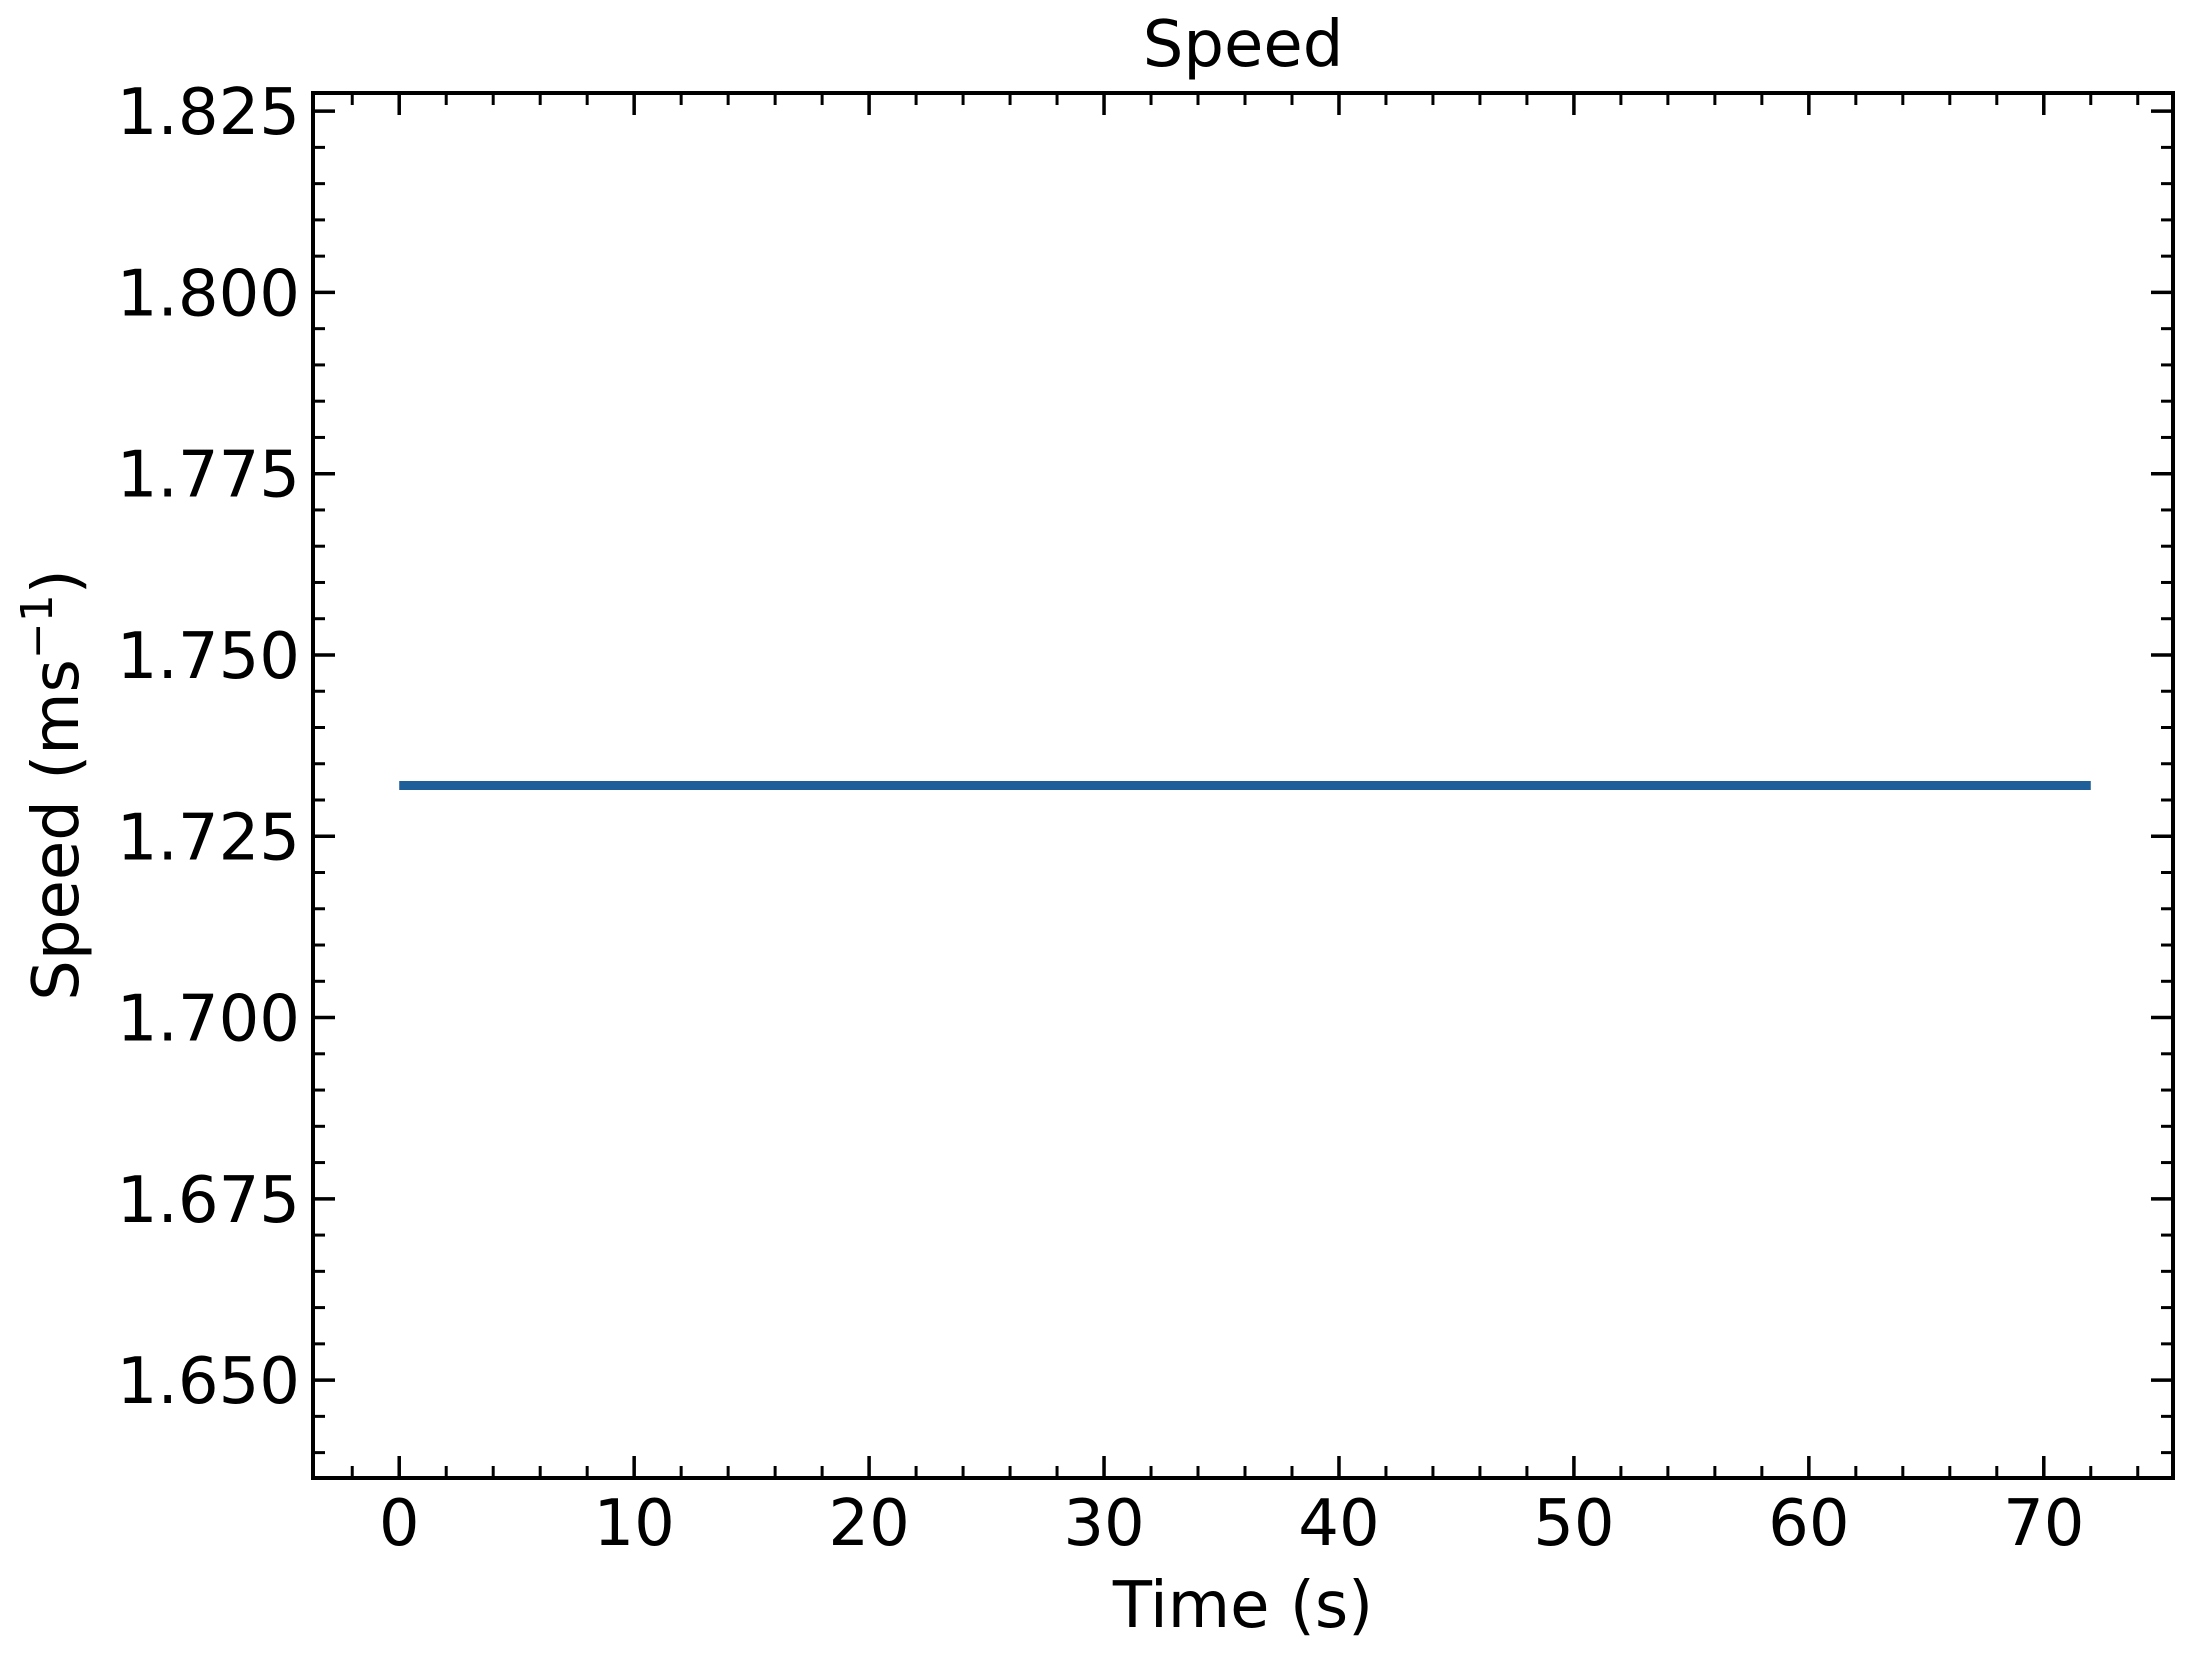 The width and height of the screenshot is (2188, 1660). I want to click on y-axis-title-main: Speed (ms, so click(57, 830).